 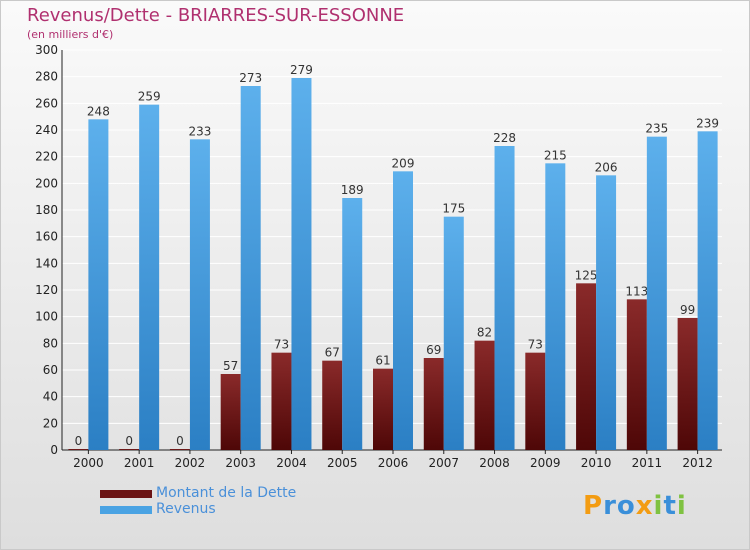 What do you see at coordinates (50, 343) in the screenshot?
I see `y-tick-label: 80` at bounding box center [50, 343].